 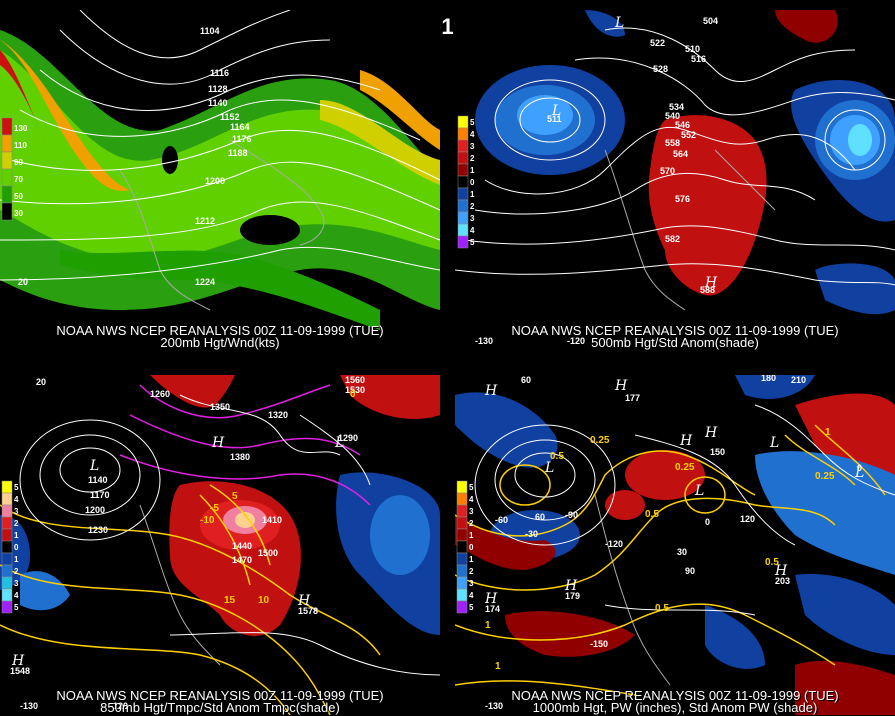 What do you see at coordinates (100, 495) in the screenshot?
I see `contour-label: 1170` at bounding box center [100, 495].